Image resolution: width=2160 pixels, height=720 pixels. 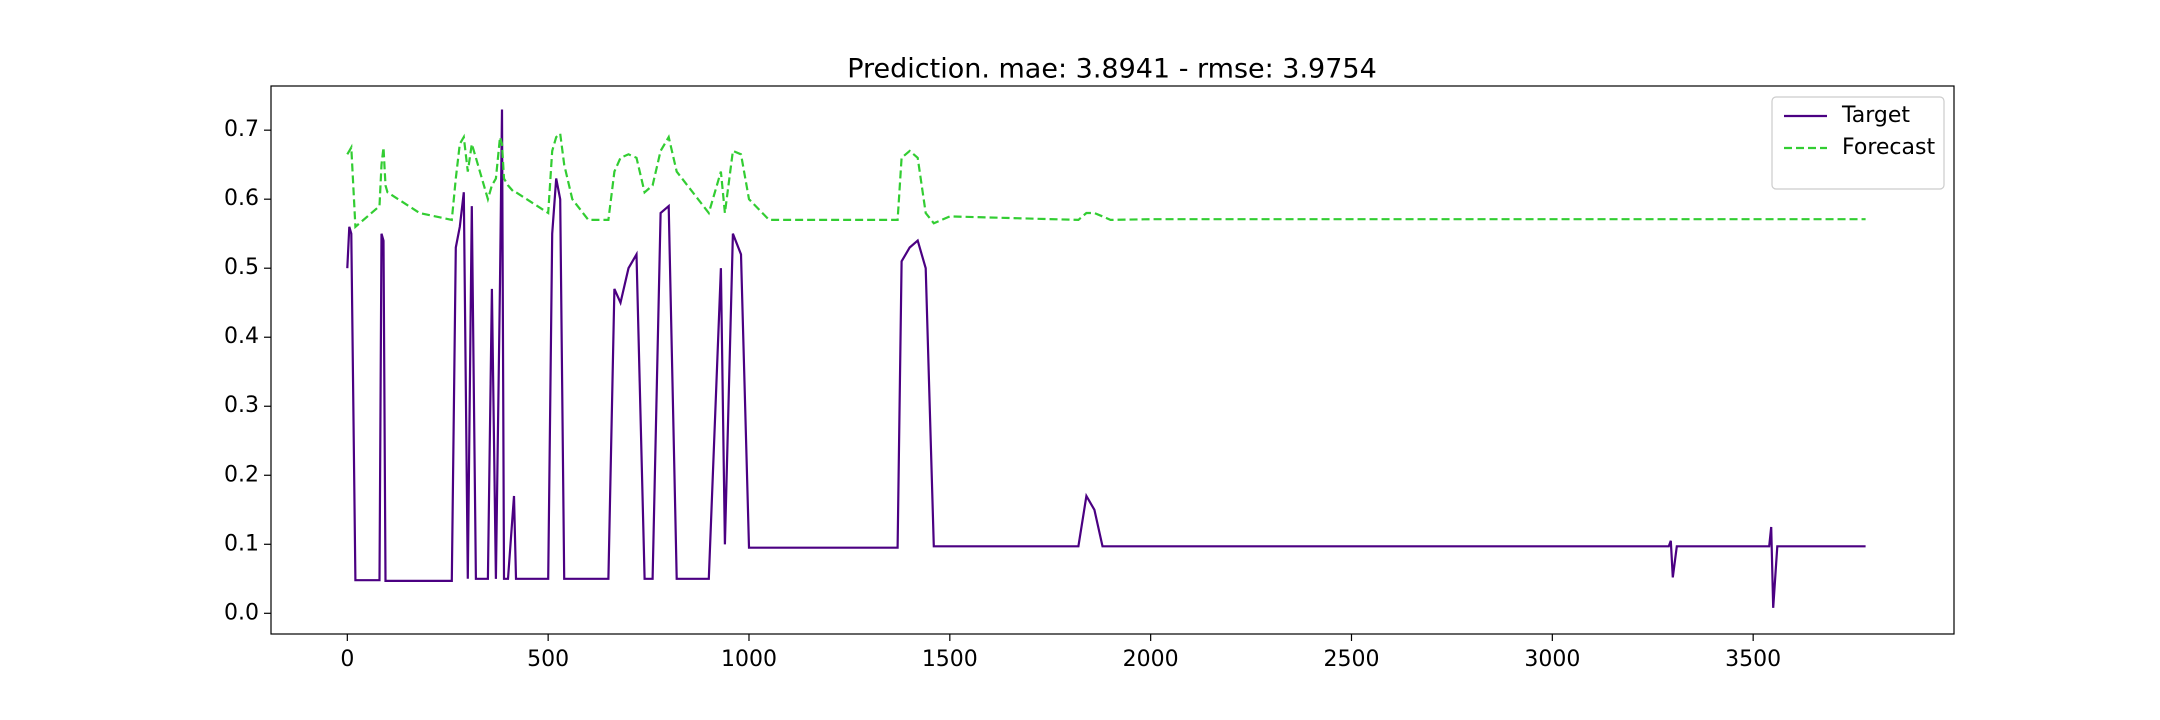 I want to click on y-tick-label: 0.0, so click(x=241, y=612).